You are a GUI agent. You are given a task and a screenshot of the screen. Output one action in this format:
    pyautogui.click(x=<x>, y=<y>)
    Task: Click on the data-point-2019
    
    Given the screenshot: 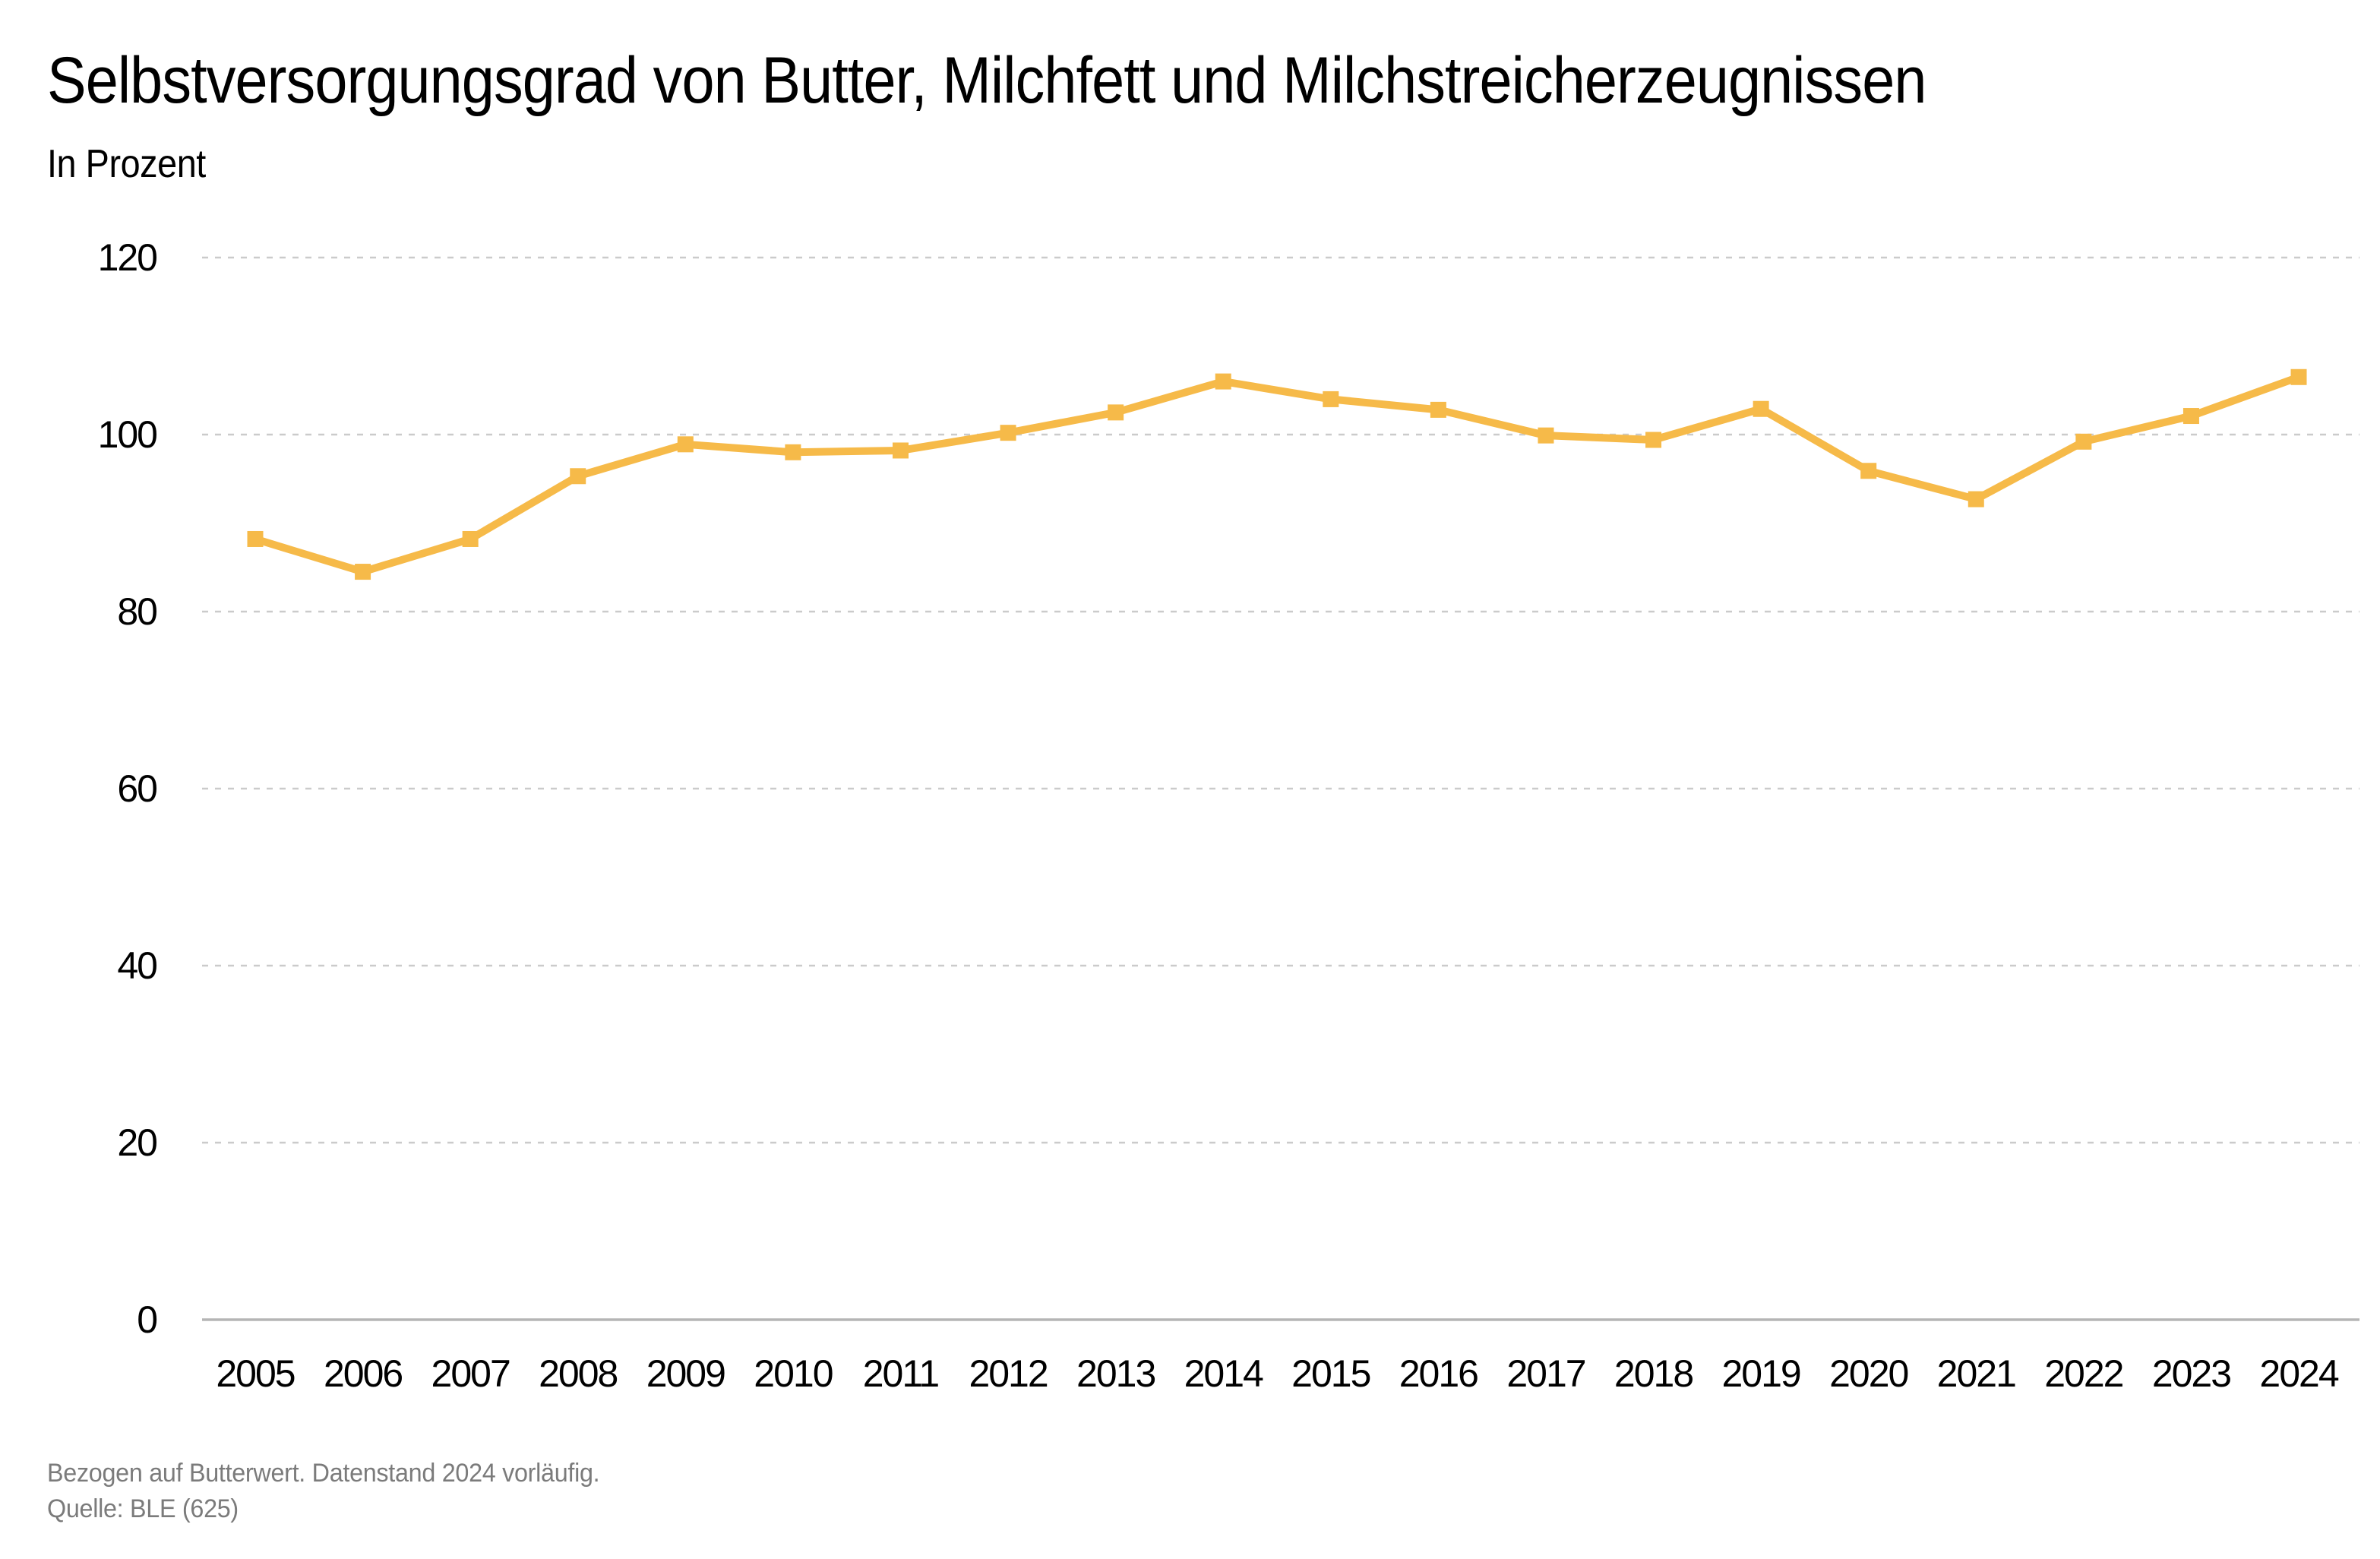 What is the action you would take?
    pyautogui.click(x=1761, y=408)
    